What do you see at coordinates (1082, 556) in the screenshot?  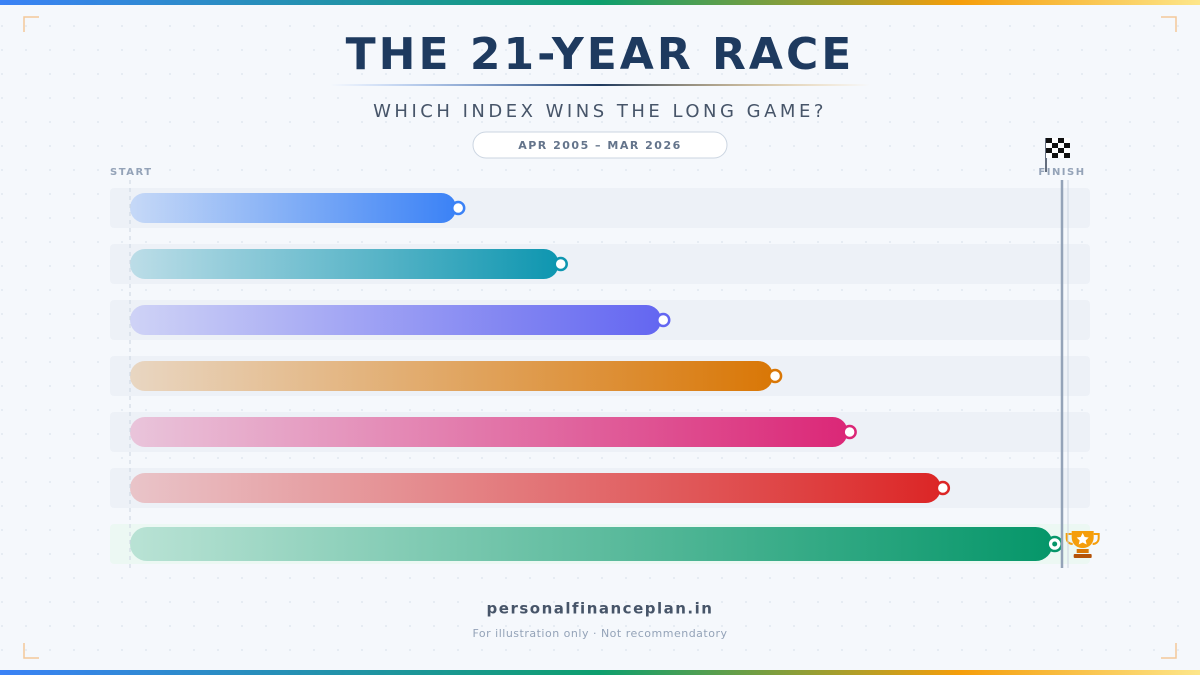 I see `trophy-foot` at bounding box center [1082, 556].